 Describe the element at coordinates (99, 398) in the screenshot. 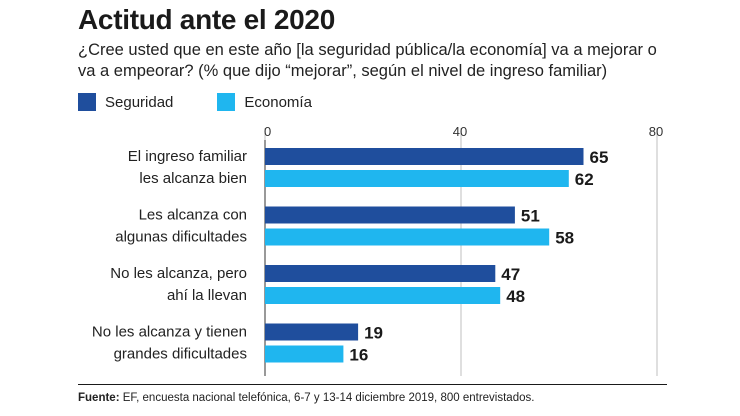

I see `source-label: Fuente:` at that location.